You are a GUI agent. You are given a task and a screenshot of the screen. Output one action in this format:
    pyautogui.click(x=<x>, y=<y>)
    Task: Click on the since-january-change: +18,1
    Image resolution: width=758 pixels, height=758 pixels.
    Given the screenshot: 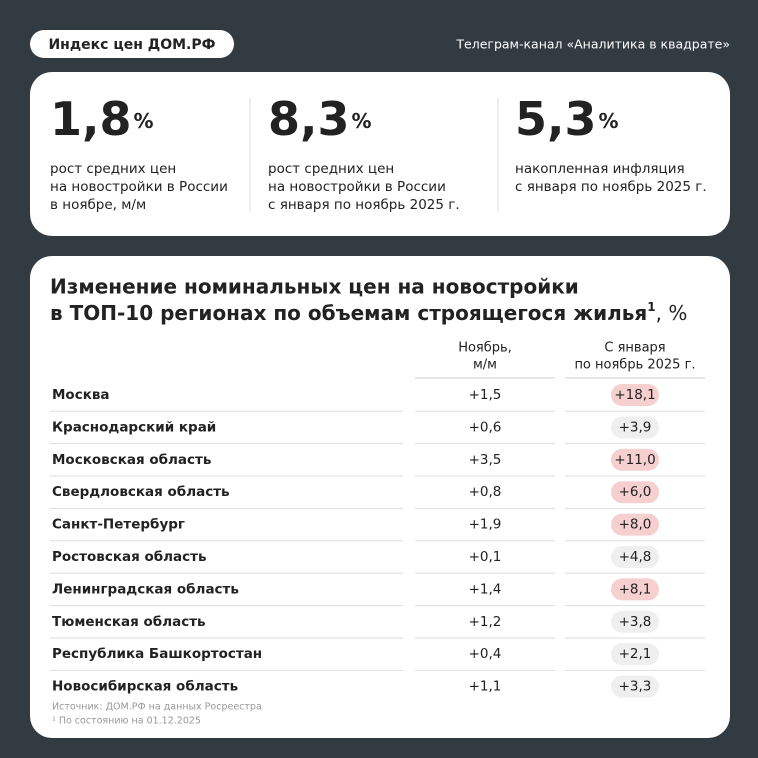 What is the action you would take?
    pyautogui.click(x=634, y=395)
    